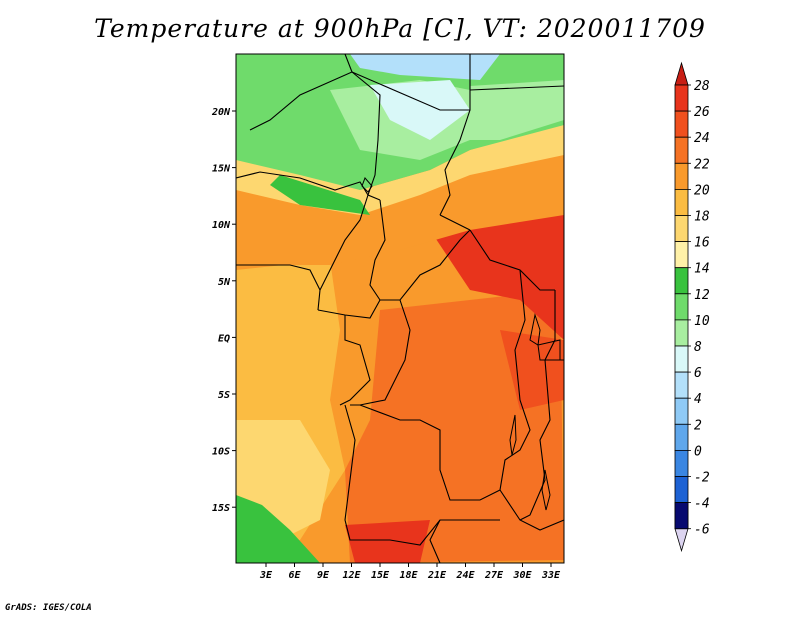  Describe the element at coordinates (497, 270) in the screenshot. I see `field-east-hottest` at that location.